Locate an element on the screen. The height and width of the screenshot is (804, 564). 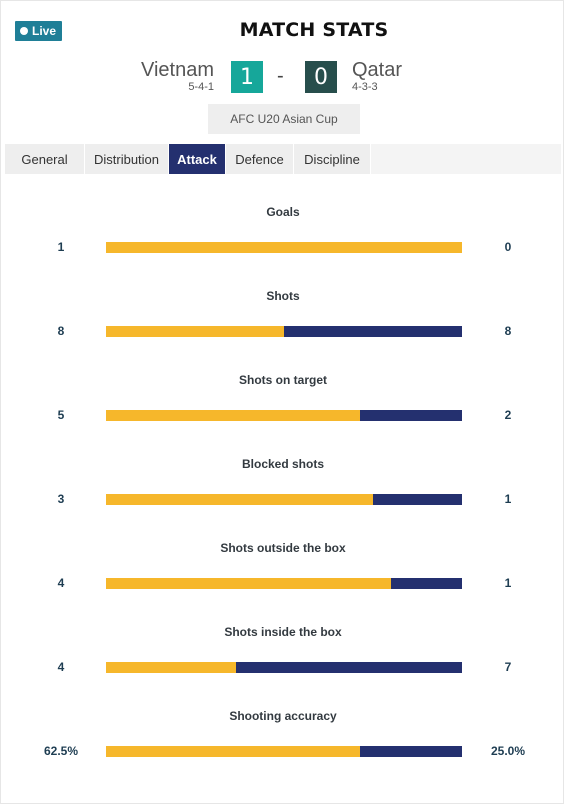
stat-label: Shots is located at coordinates (283, 296).